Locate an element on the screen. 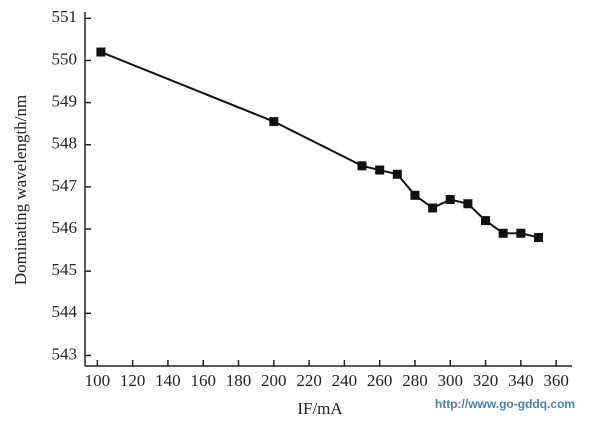 Image resolution: width=595 pixels, height=421 pixels. y-tick-label: 547 is located at coordinates (65, 185).